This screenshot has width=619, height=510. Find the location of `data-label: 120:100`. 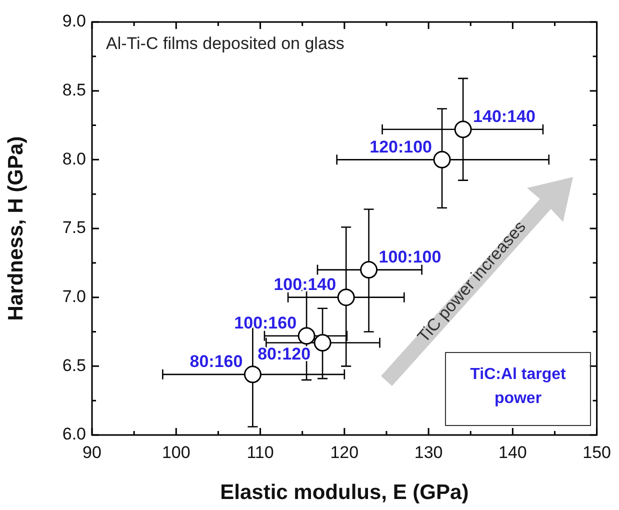

data-label: 120:100 is located at coordinates (401, 146).